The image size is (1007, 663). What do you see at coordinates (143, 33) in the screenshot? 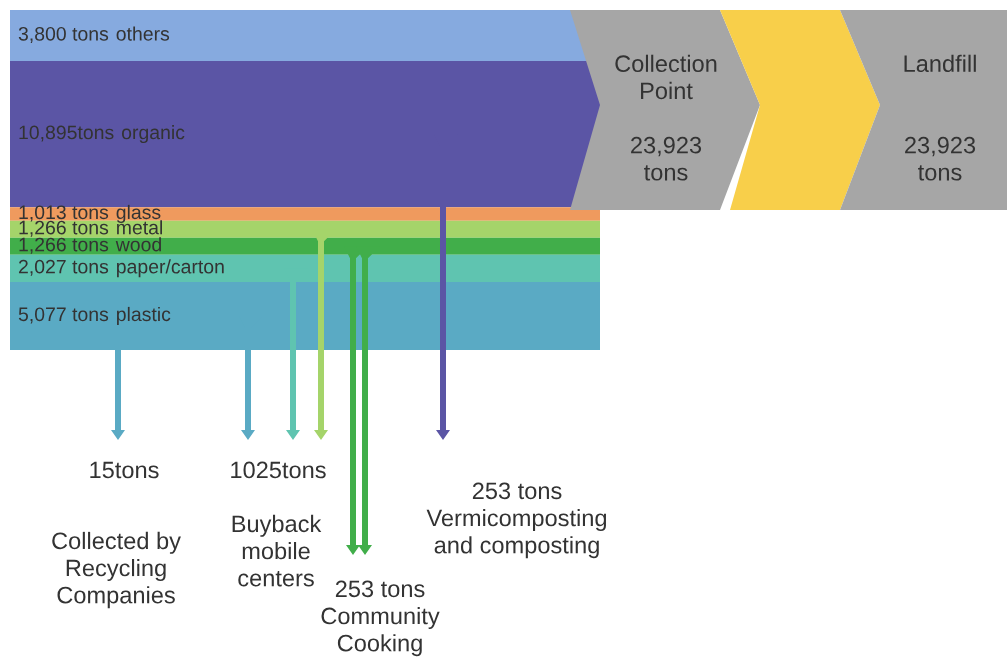
I see `category-label: others` at bounding box center [143, 33].